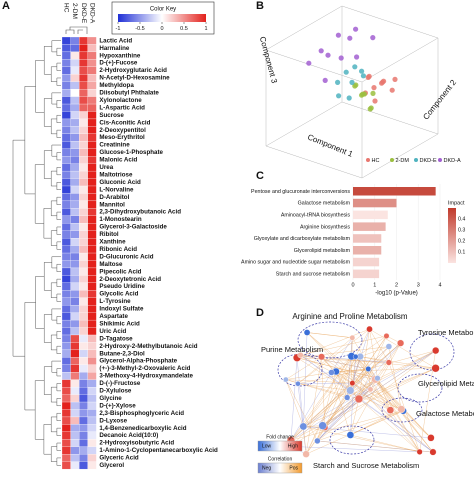 This screenshot has width=474, height=480. I want to click on row-label: Diisobutyl Phthalate, so click(129, 93).